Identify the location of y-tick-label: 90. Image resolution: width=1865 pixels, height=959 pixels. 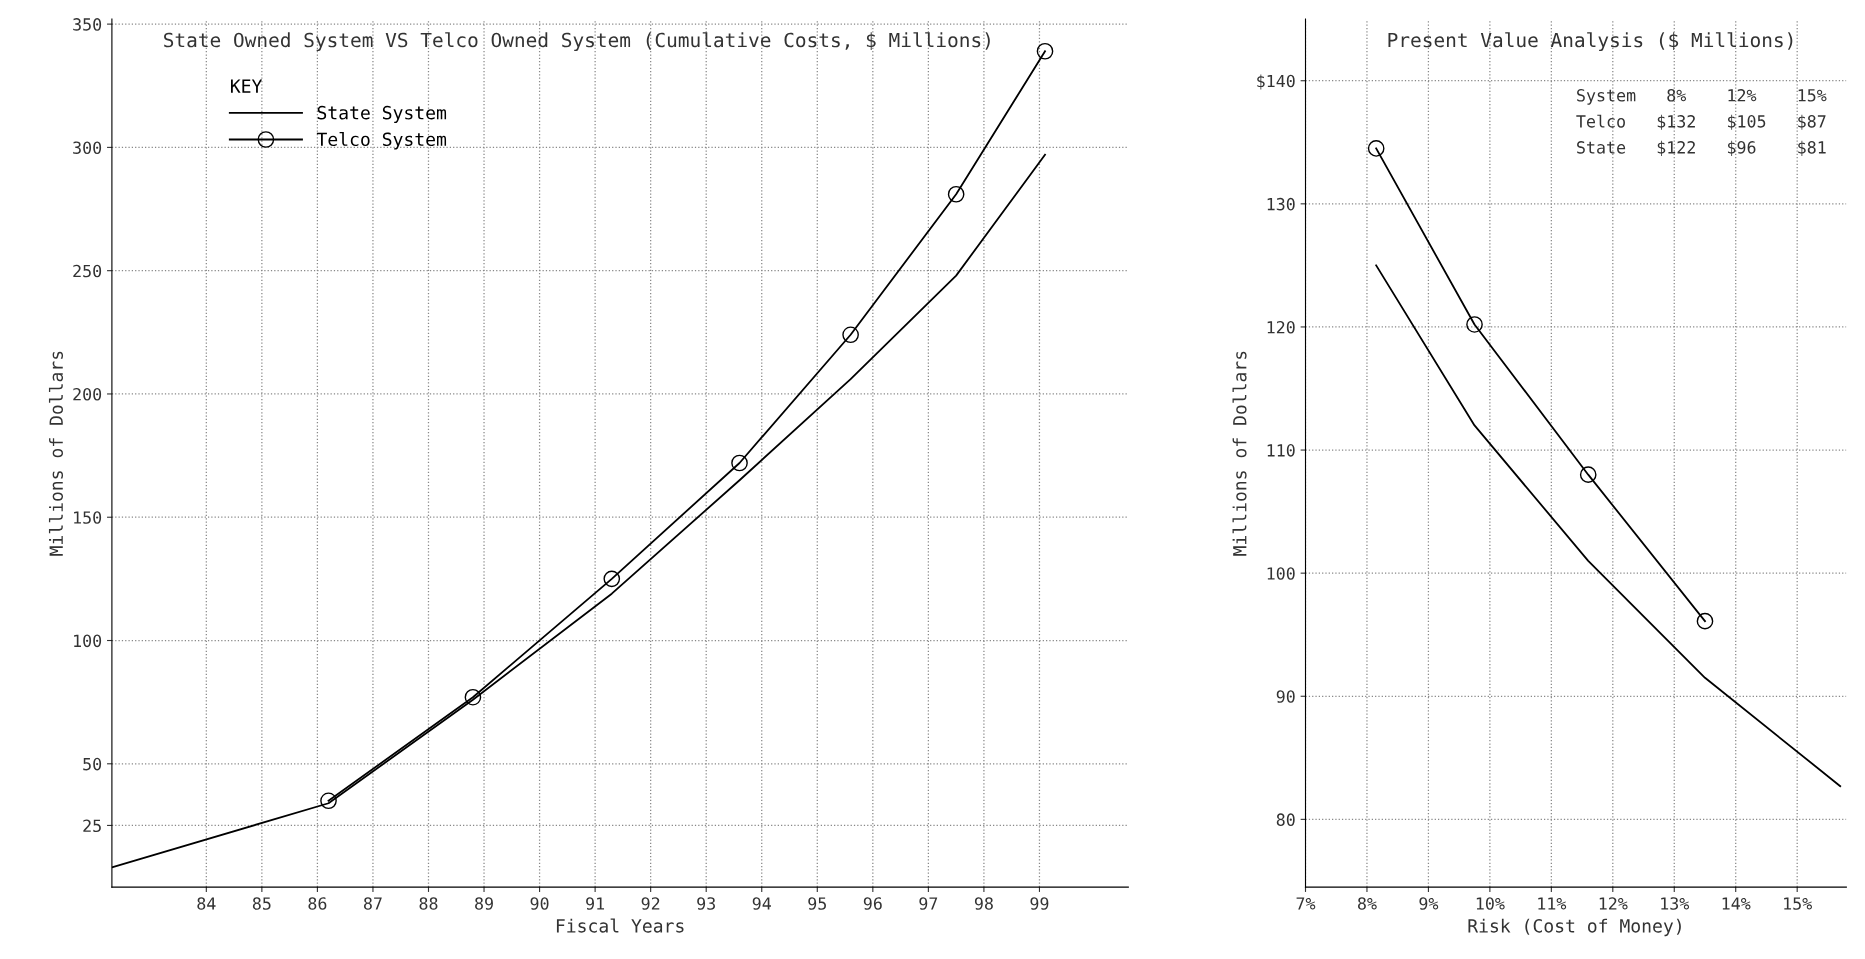
(1285, 696).